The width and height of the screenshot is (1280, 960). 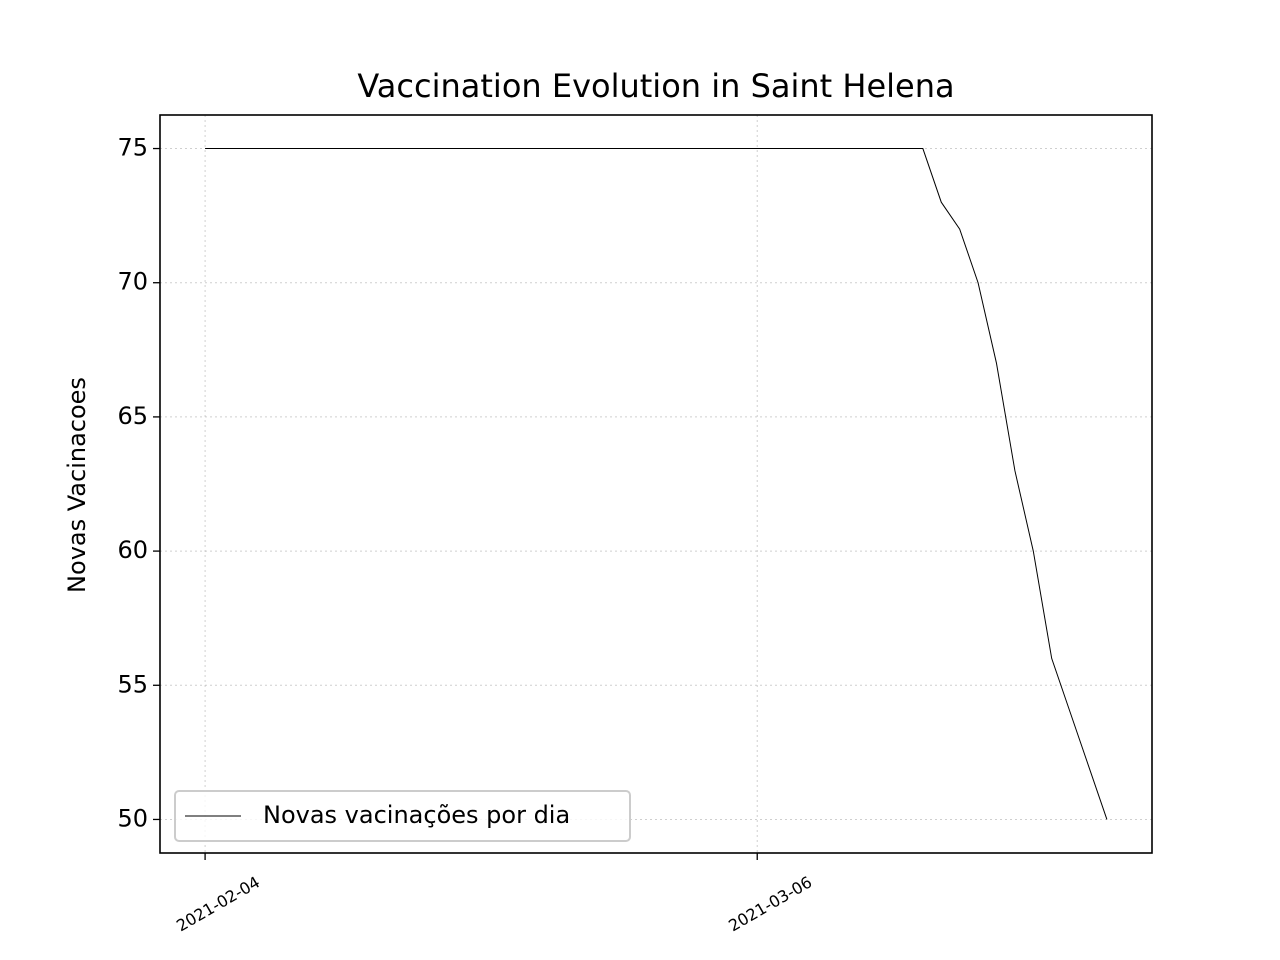 What do you see at coordinates (416, 815) in the screenshot?
I see `legend-label: Novas vacinações por dia` at bounding box center [416, 815].